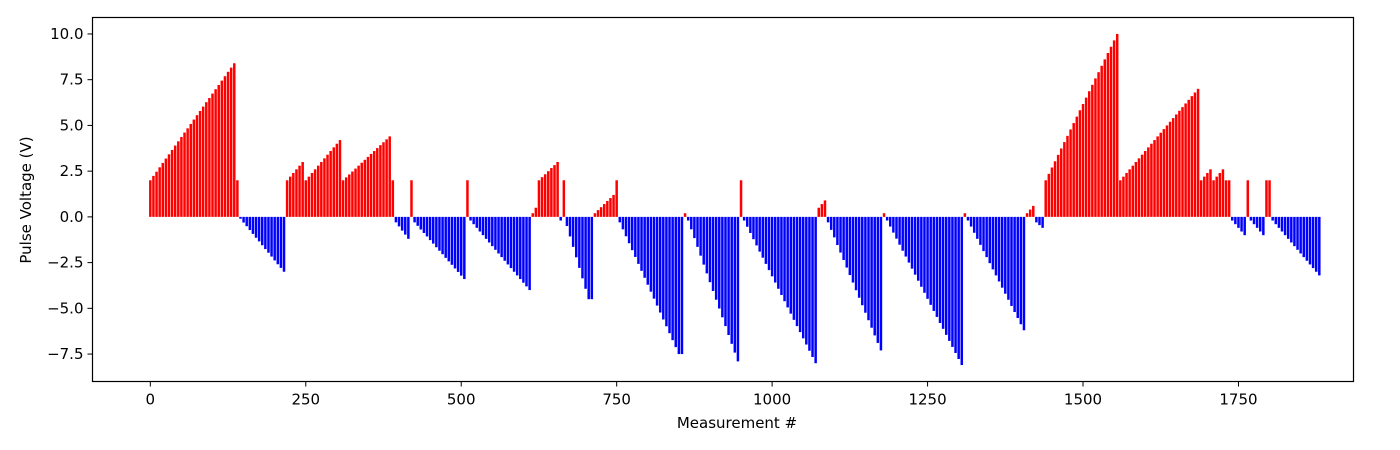  What do you see at coordinates (927, 400) in the screenshot?
I see `x-tick-label: 1250` at bounding box center [927, 400].